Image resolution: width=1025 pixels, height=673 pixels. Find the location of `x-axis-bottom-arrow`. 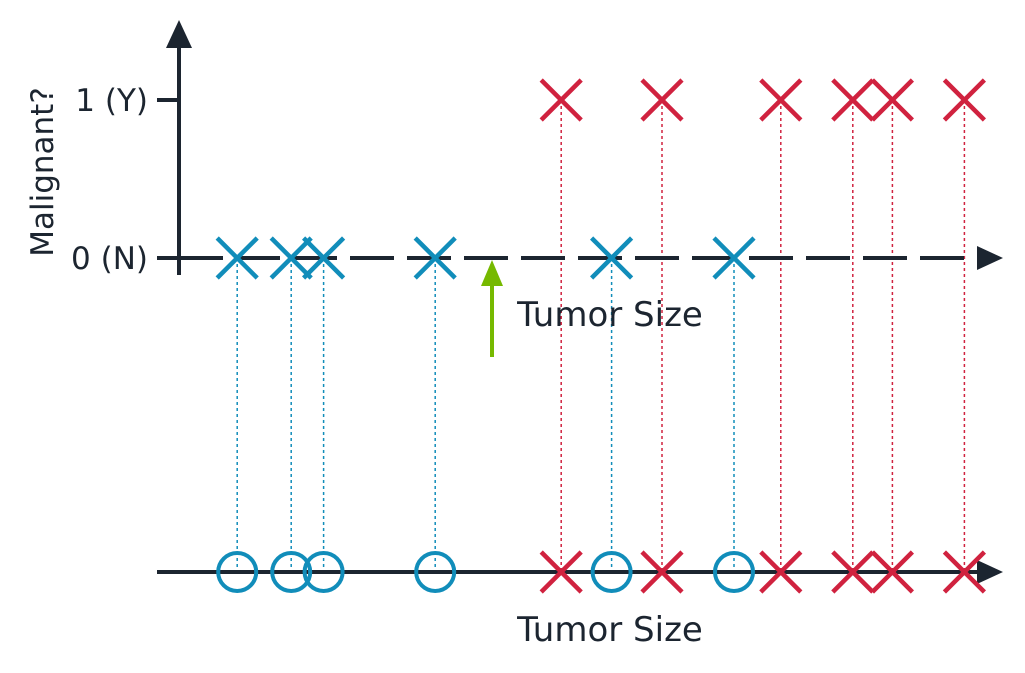

x-axis-bottom-arrow is located at coordinates (990, 572).